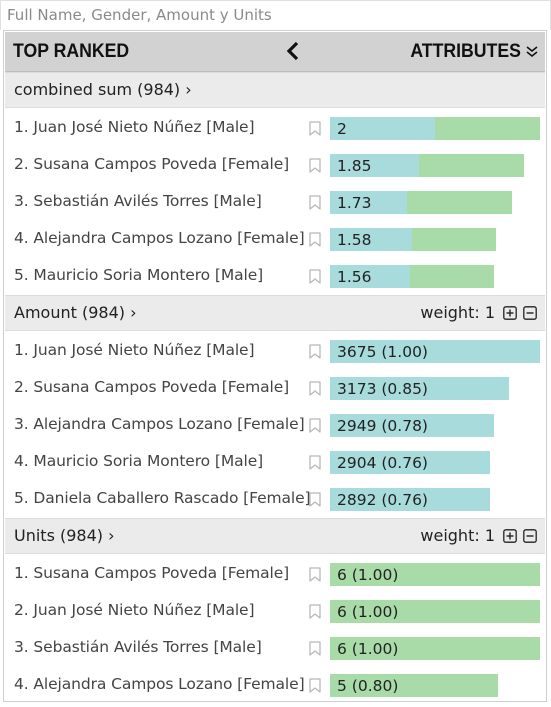  I want to click on item-label: 2. Juan José Nieto Núñez [Male], so click(134, 610).